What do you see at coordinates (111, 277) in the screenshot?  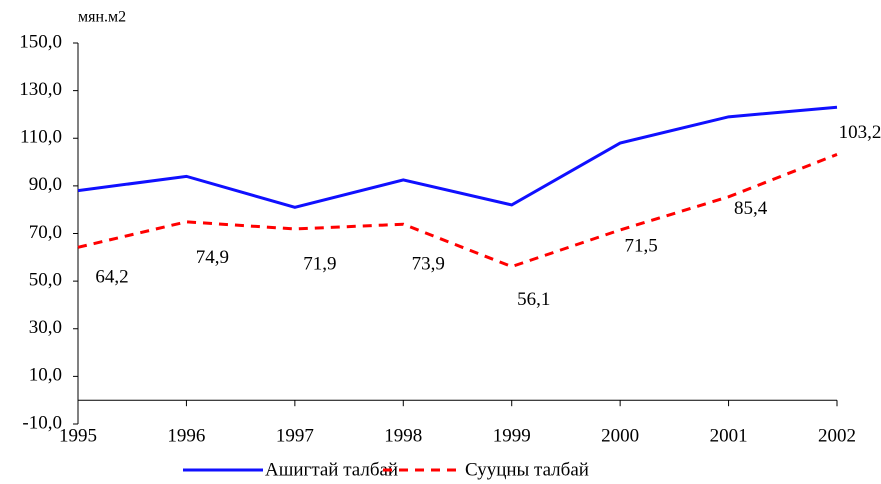 I see `data-label: 64,2` at bounding box center [111, 277].